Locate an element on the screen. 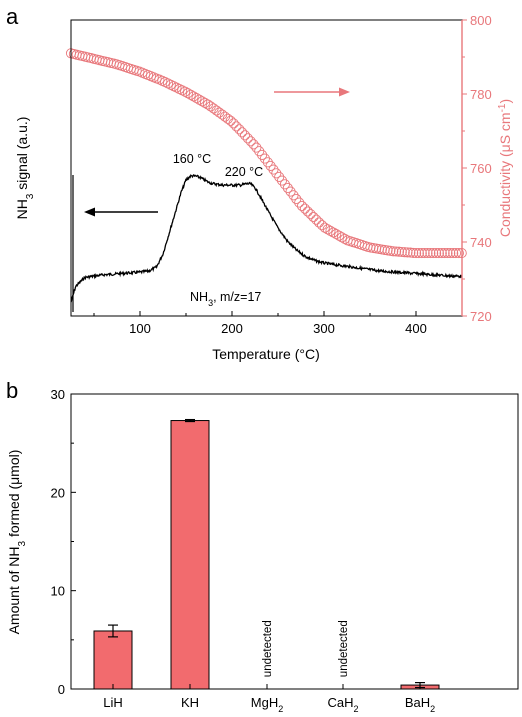 The width and height of the screenshot is (522, 717). bar-lih is located at coordinates (113, 660).